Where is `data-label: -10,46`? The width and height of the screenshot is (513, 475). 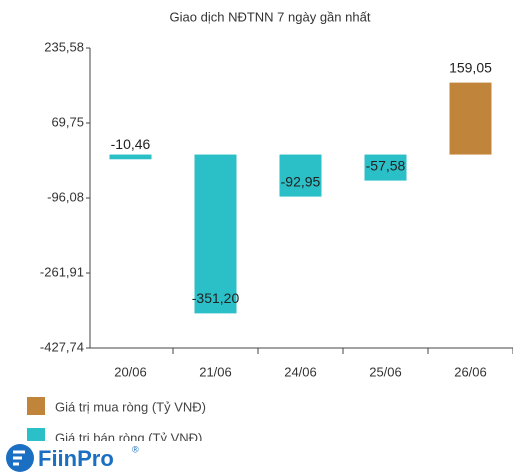 data-label: -10,46 is located at coordinates (131, 144).